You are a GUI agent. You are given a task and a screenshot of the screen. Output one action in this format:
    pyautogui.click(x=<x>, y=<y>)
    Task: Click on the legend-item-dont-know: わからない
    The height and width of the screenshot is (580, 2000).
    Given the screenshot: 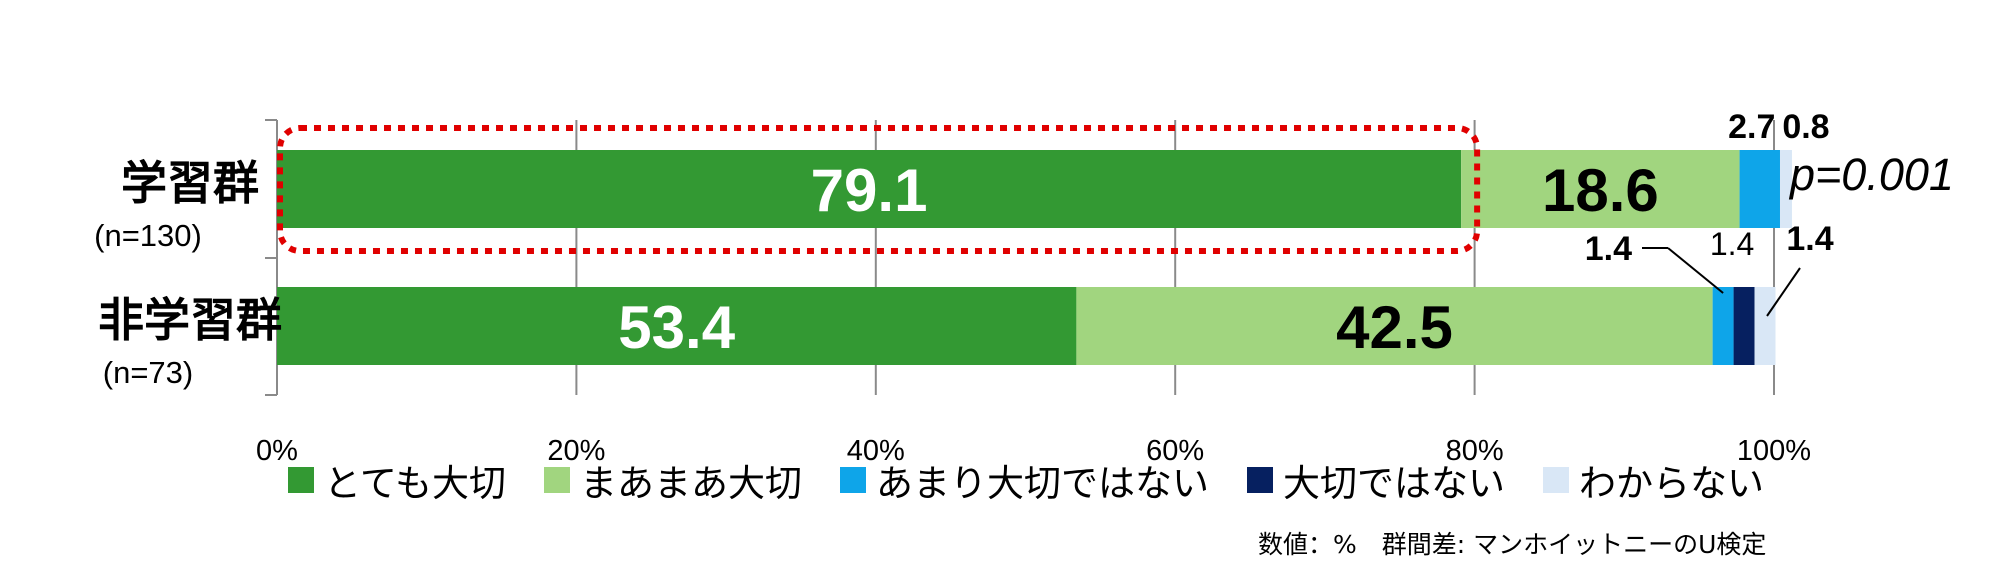 What is the action you would take?
    pyautogui.click(x=1653, y=480)
    